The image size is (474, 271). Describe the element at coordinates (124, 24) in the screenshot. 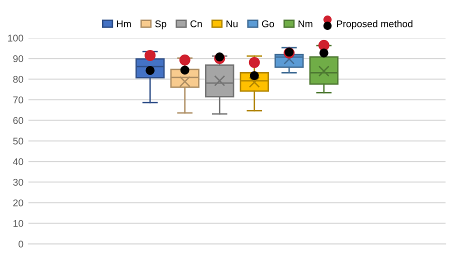

I see `legend-label: Hm` at that location.